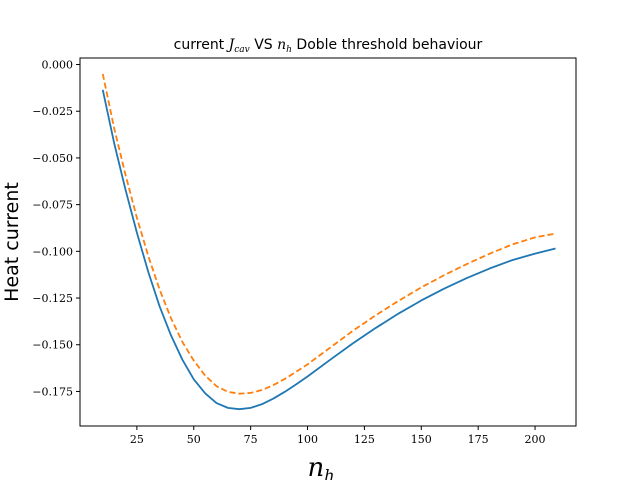 This screenshot has width=640, height=480. What do you see at coordinates (58, 65) in the screenshot?
I see `y-tick-label: 0.000` at bounding box center [58, 65].